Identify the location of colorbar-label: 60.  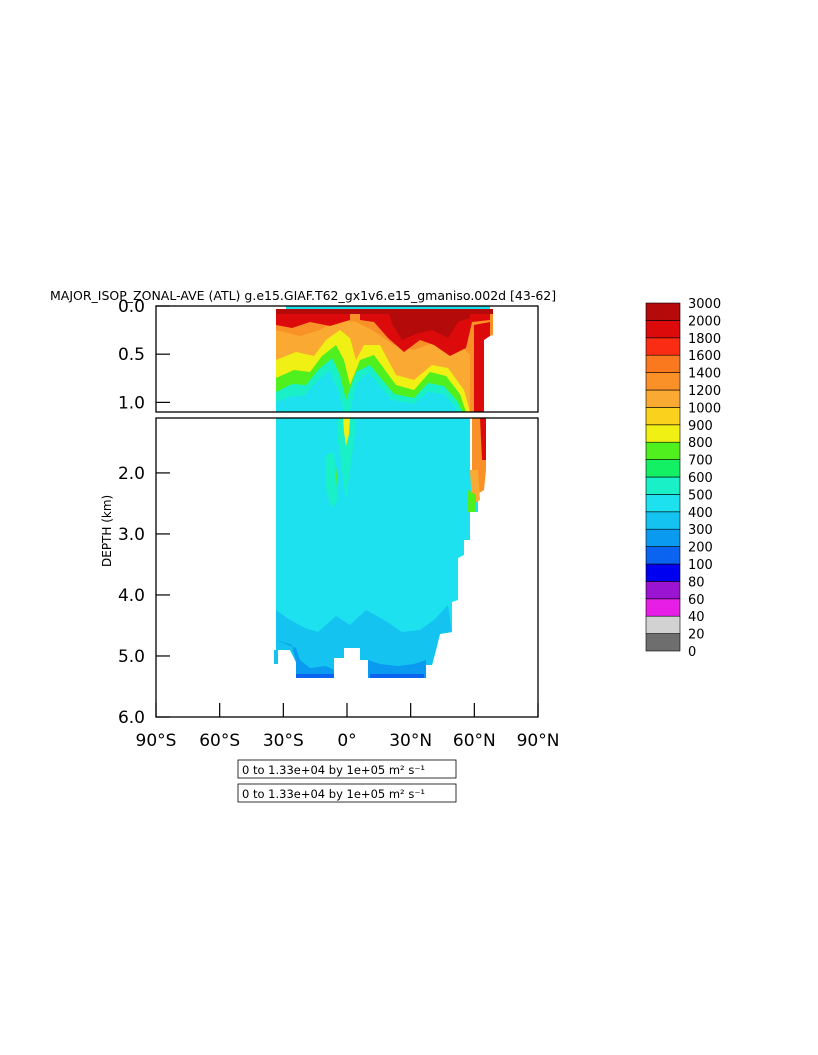
(696, 600).